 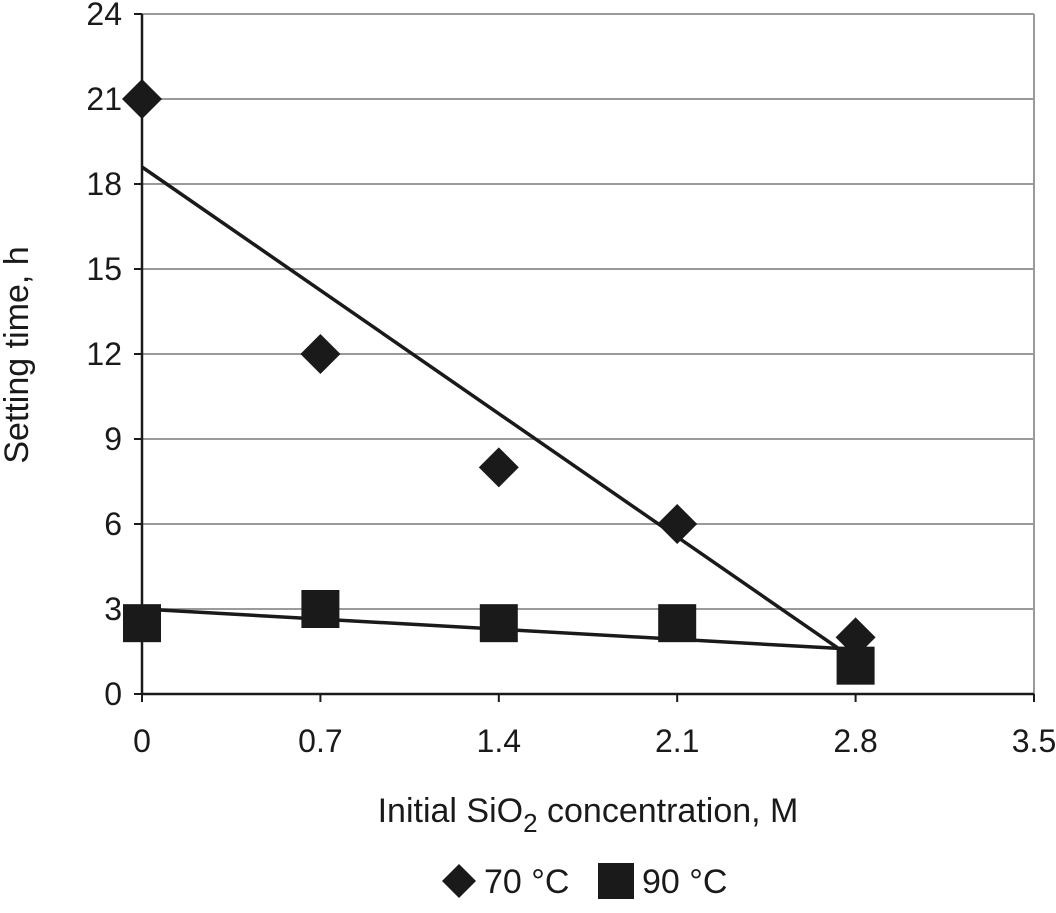 I want to click on x-axis-title: Initial SiO2 concentration, M, so click(x=588, y=815).